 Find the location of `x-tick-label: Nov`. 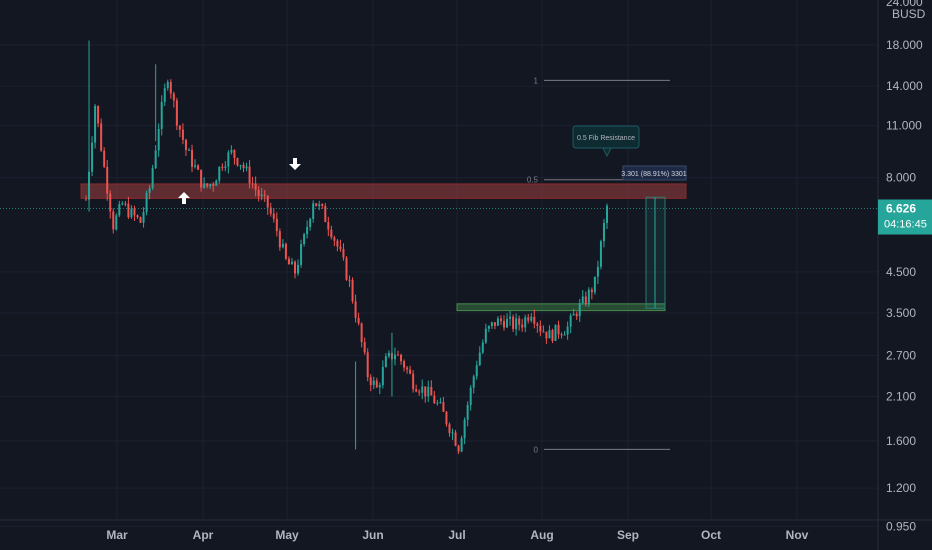

x-tick-label: Nov is located at coordinates (797, 535).